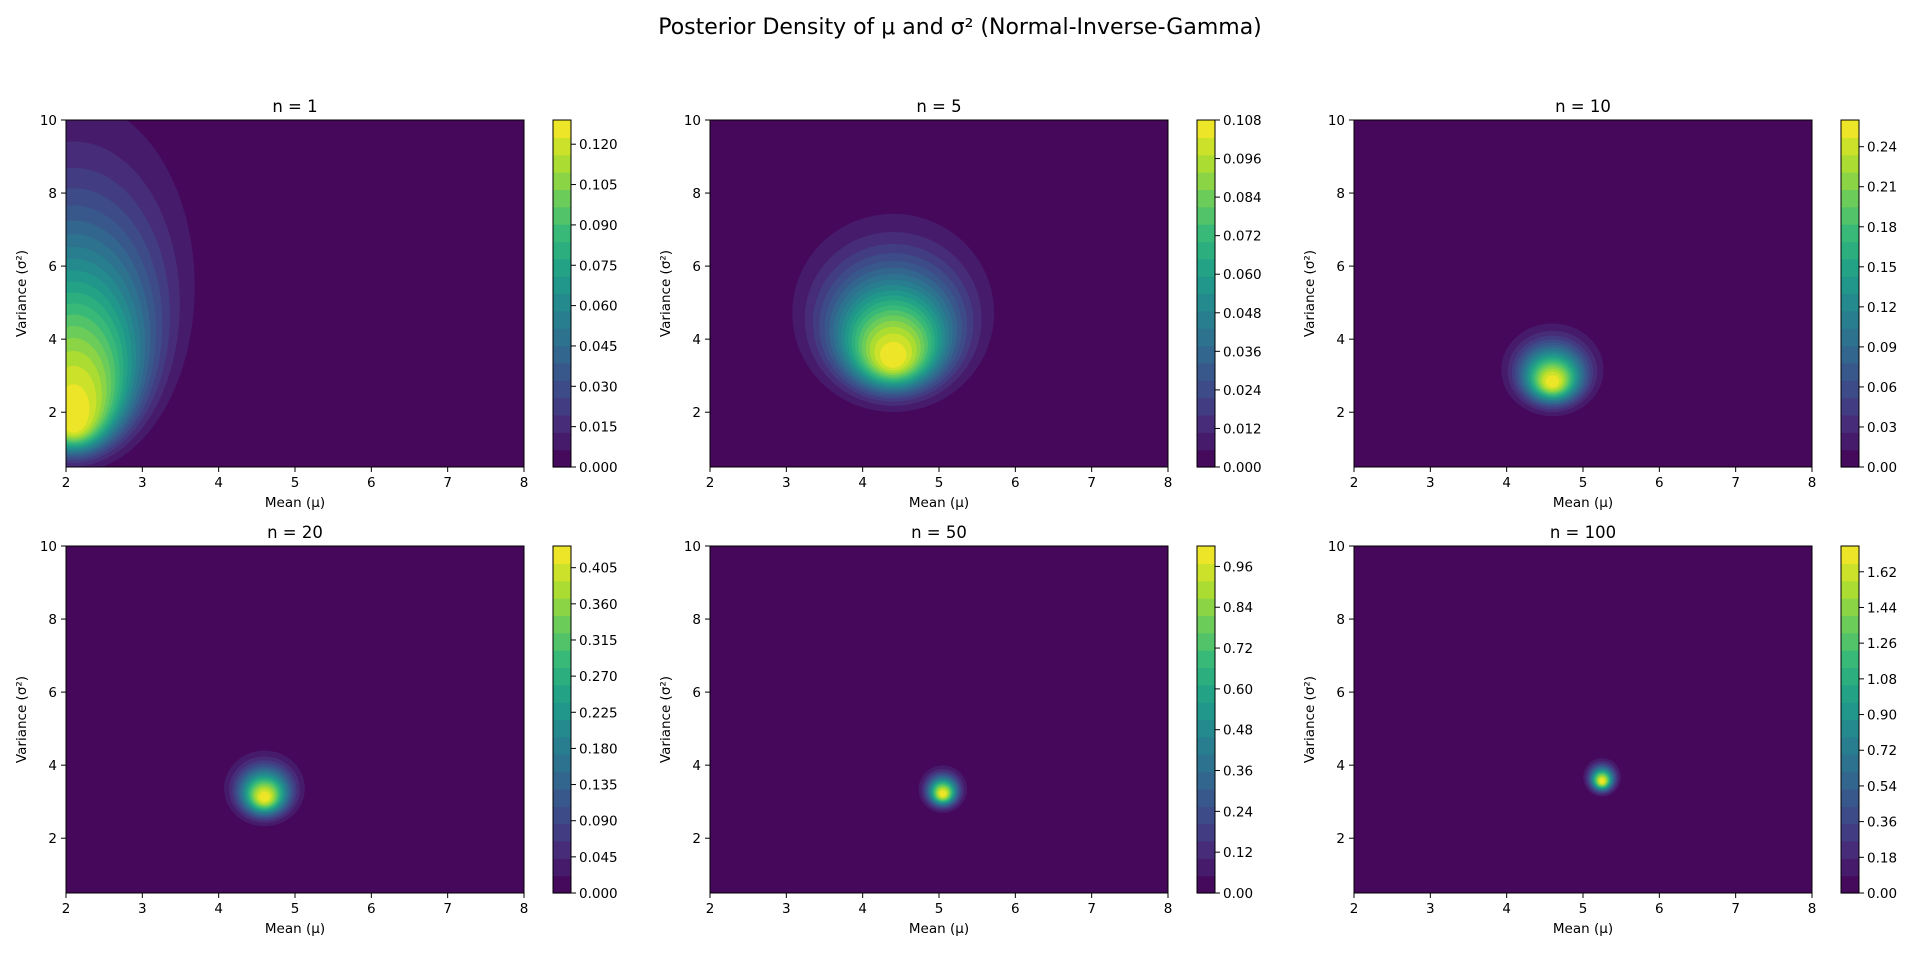 The width and height of the screenshot is (1920, 967). What do you see at coordinates (598, 569) in the screenshot?
I see `colorbar-tick-label: 0.405` at bounding box center [598, 569].